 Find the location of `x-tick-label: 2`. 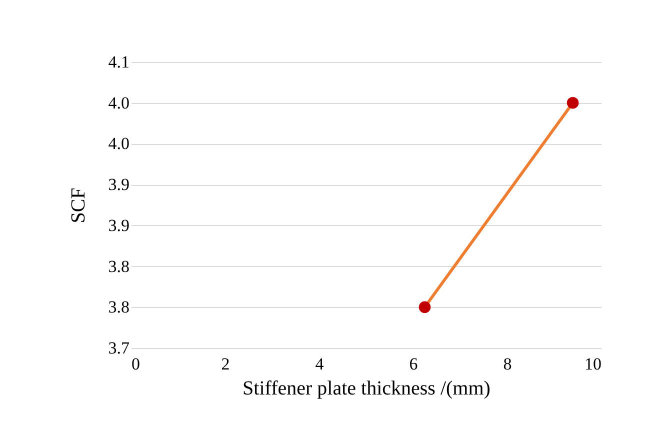

x-tick-label: 2 is located at coordinates (225, 364).